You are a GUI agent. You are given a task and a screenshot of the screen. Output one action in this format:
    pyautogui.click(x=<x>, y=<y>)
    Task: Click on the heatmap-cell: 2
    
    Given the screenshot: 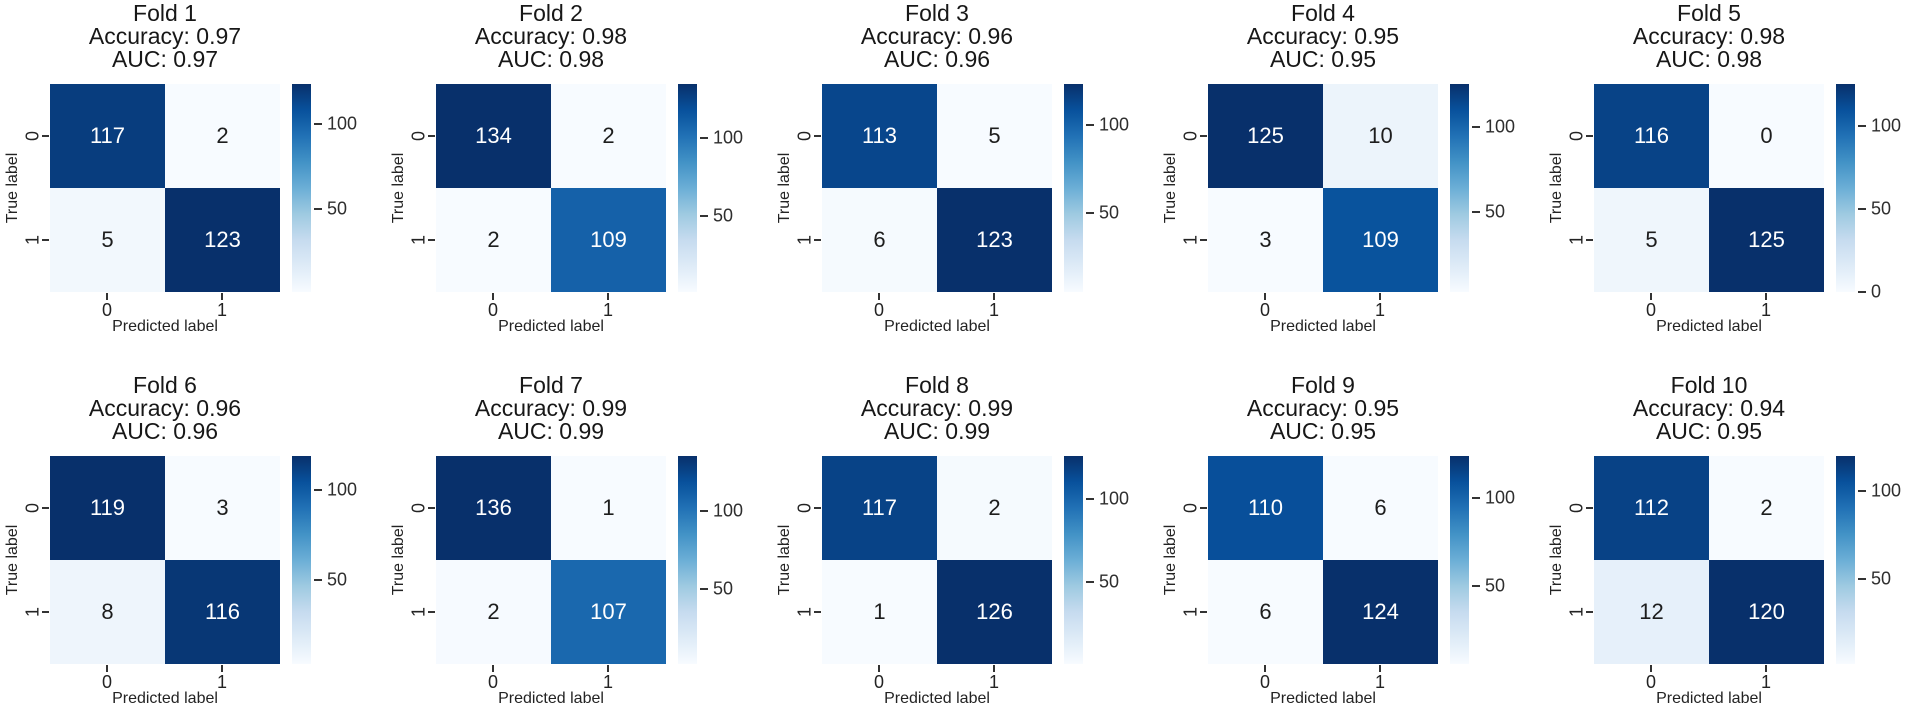 What is the action you would take?
    pyautogui.click(x=493, y=612)
    